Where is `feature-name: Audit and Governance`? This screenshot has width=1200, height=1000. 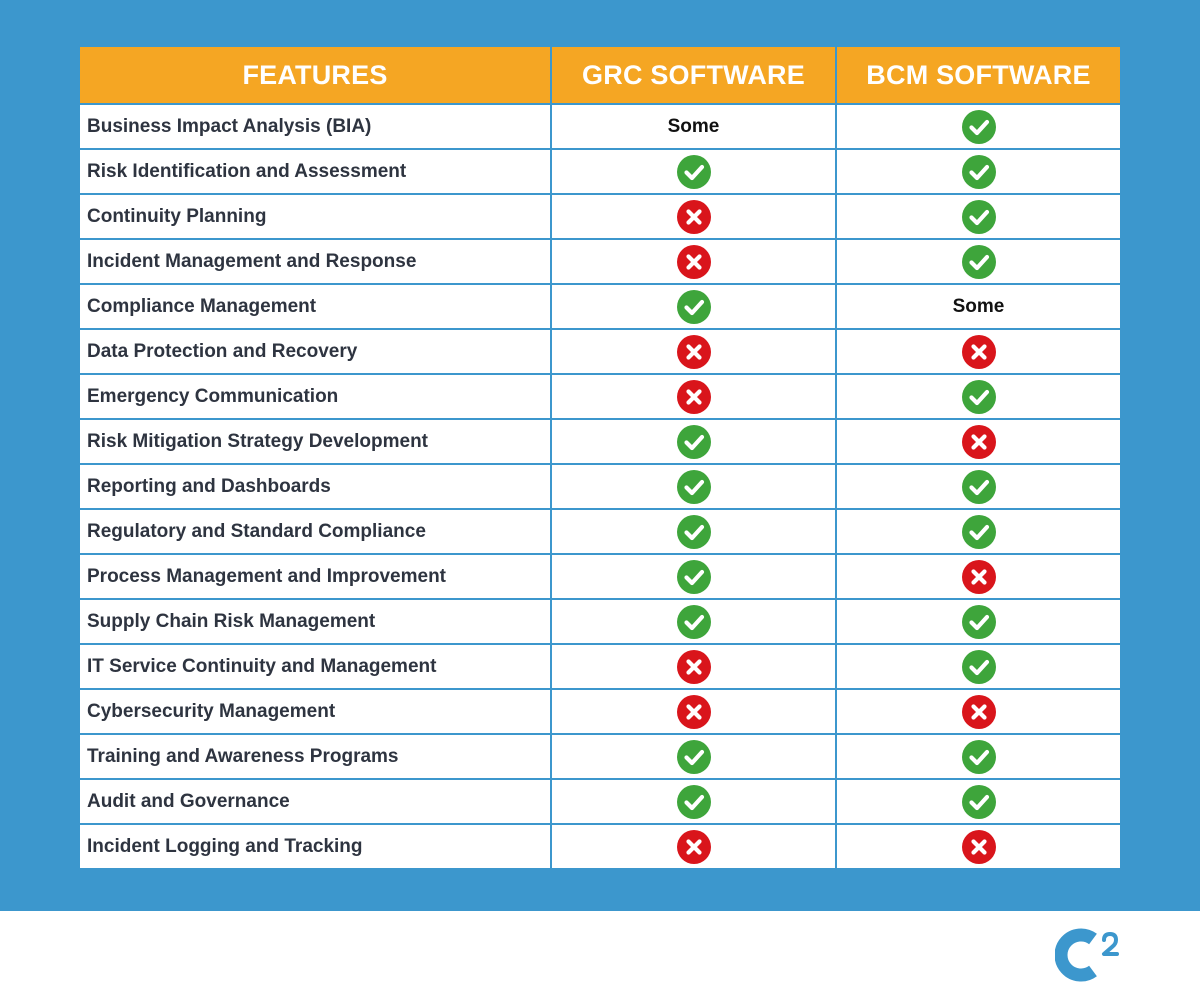 feature-name: Audit and Governance is located at coordinates (315, 801).